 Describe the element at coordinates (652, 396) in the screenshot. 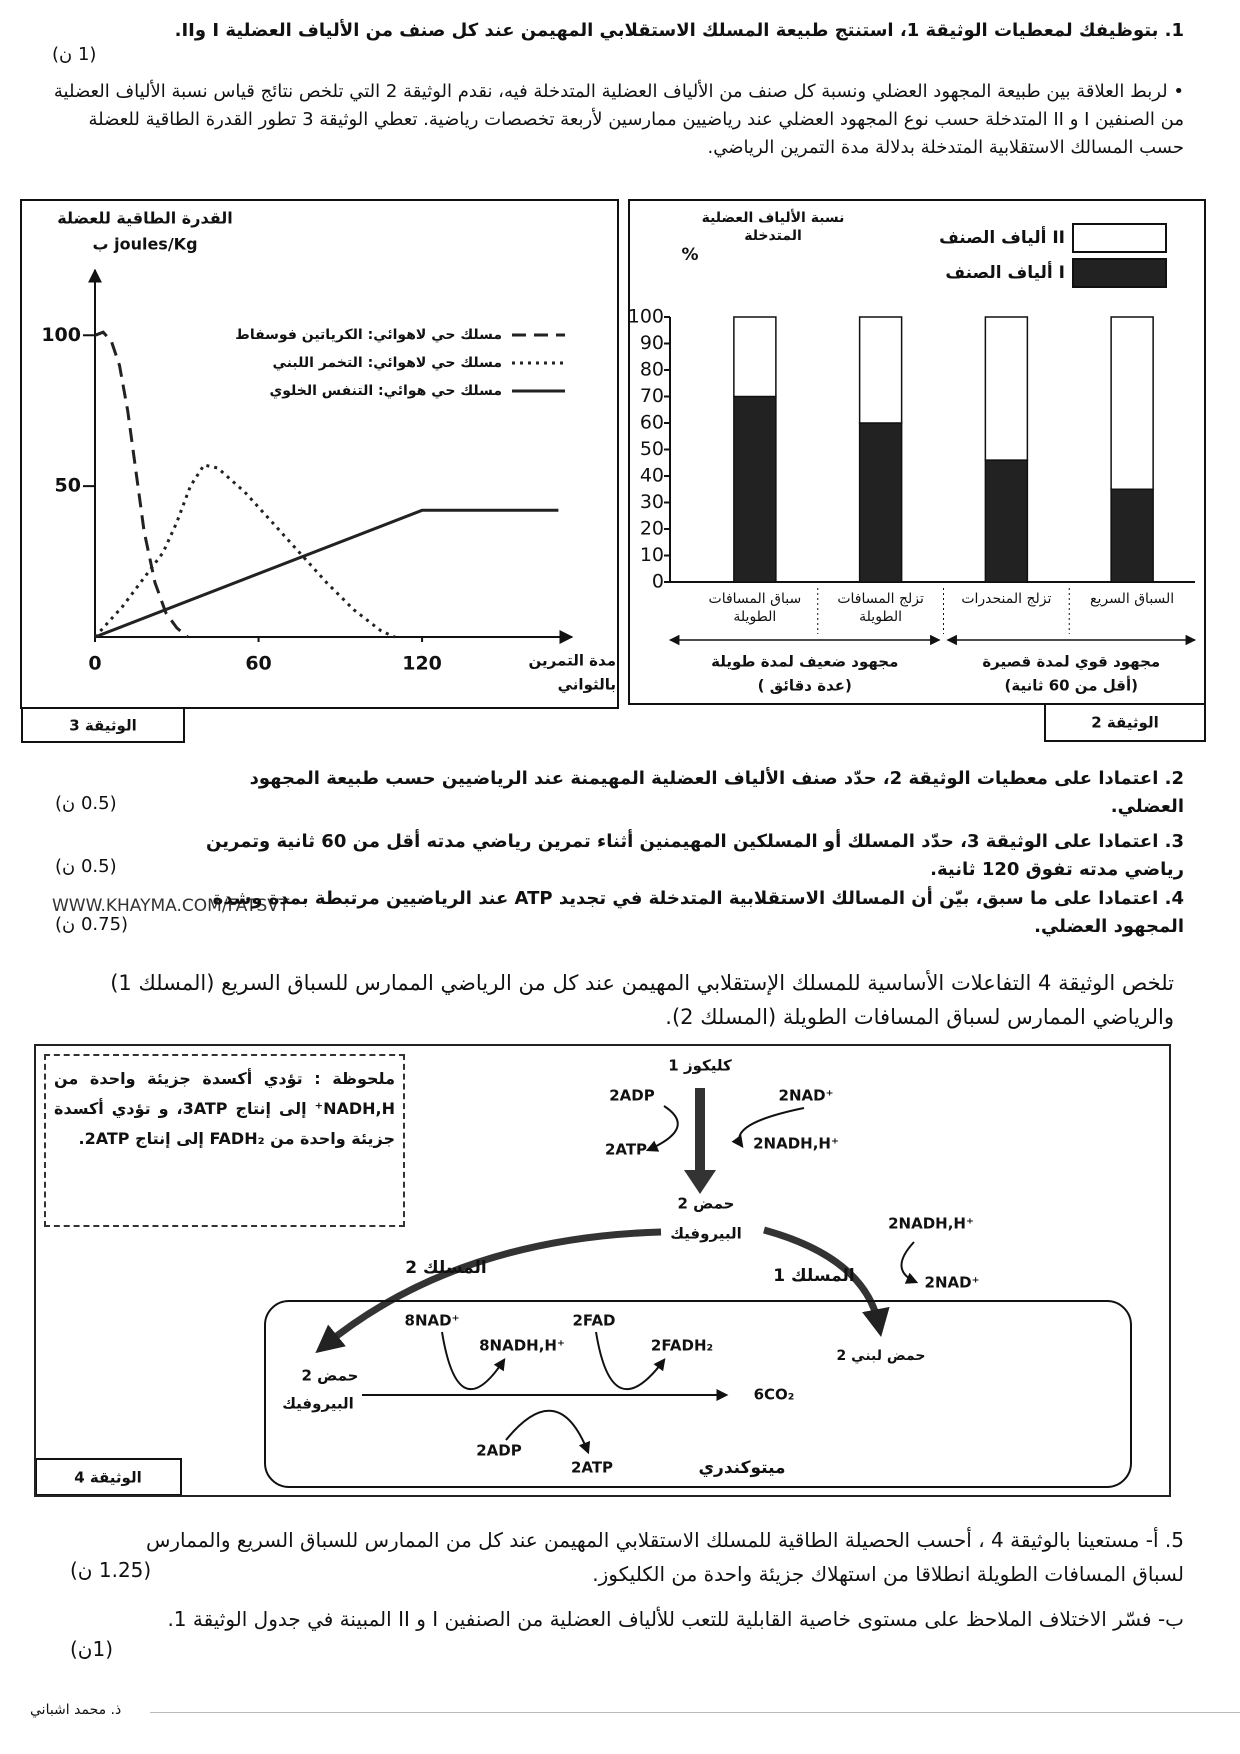

I see `y-tick-label: 70` at that location.